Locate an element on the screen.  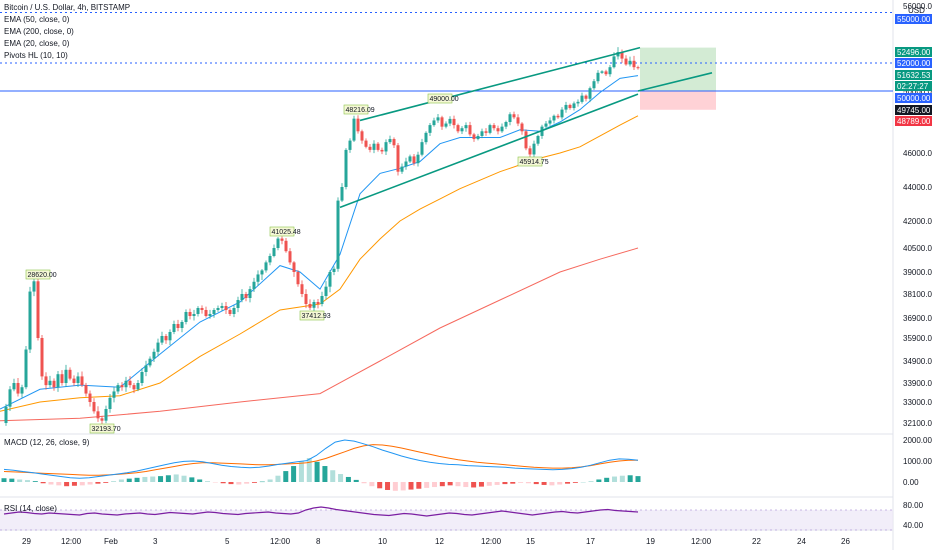
pivot-label: 41025.48 is located at coordinates (286, 232).